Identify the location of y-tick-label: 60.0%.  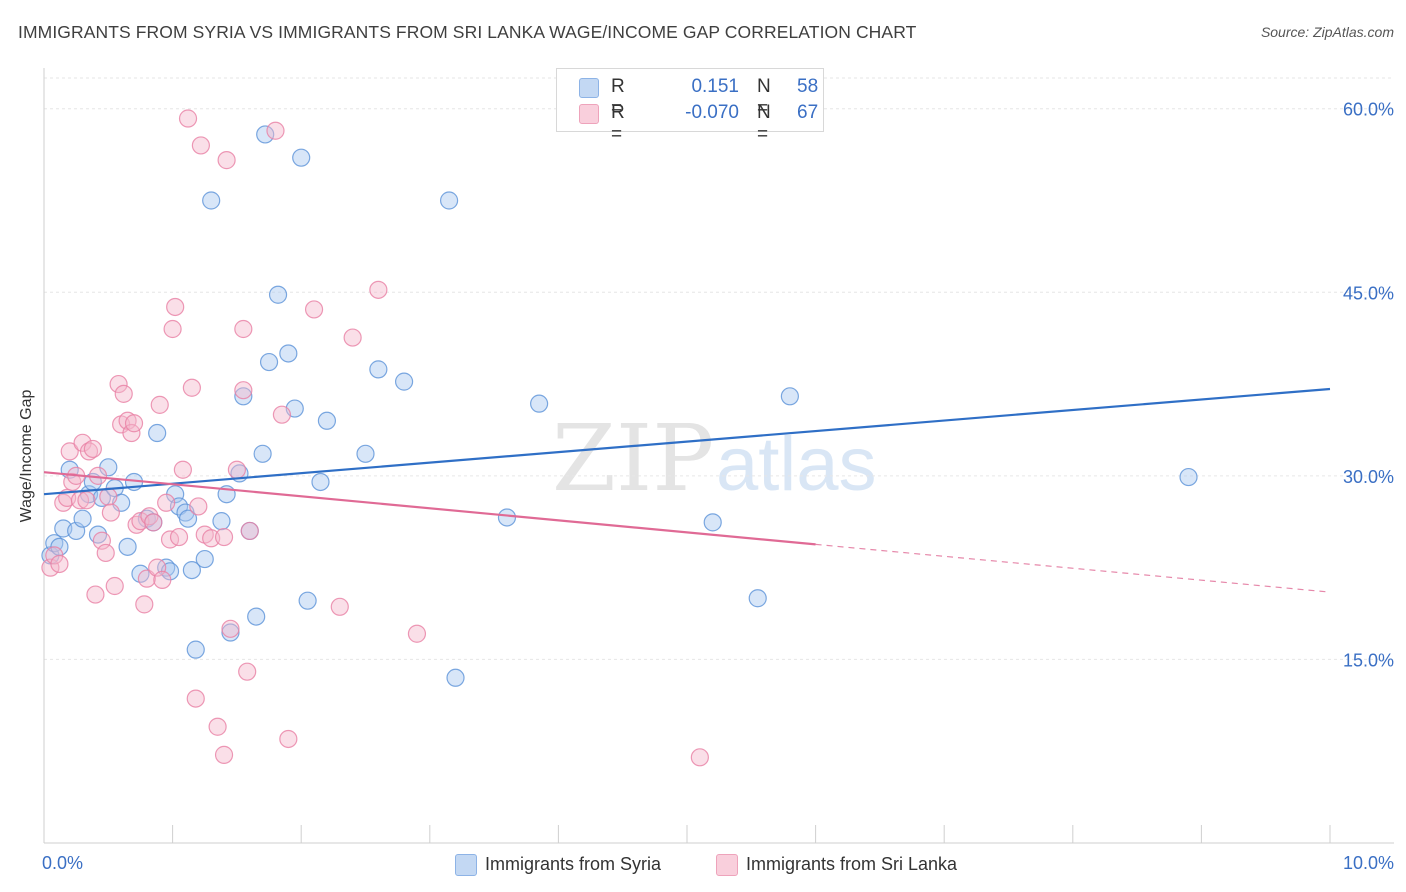
(1368, 110).